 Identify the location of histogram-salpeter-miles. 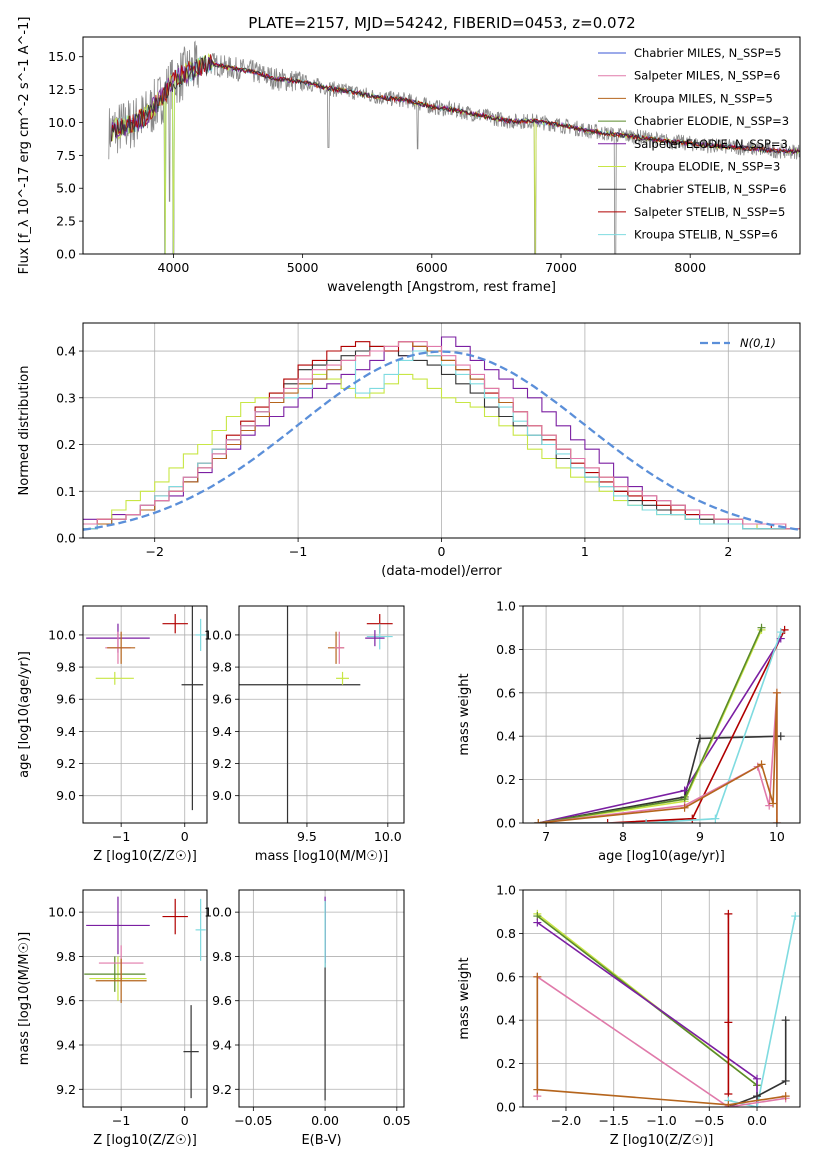
(441, 435).